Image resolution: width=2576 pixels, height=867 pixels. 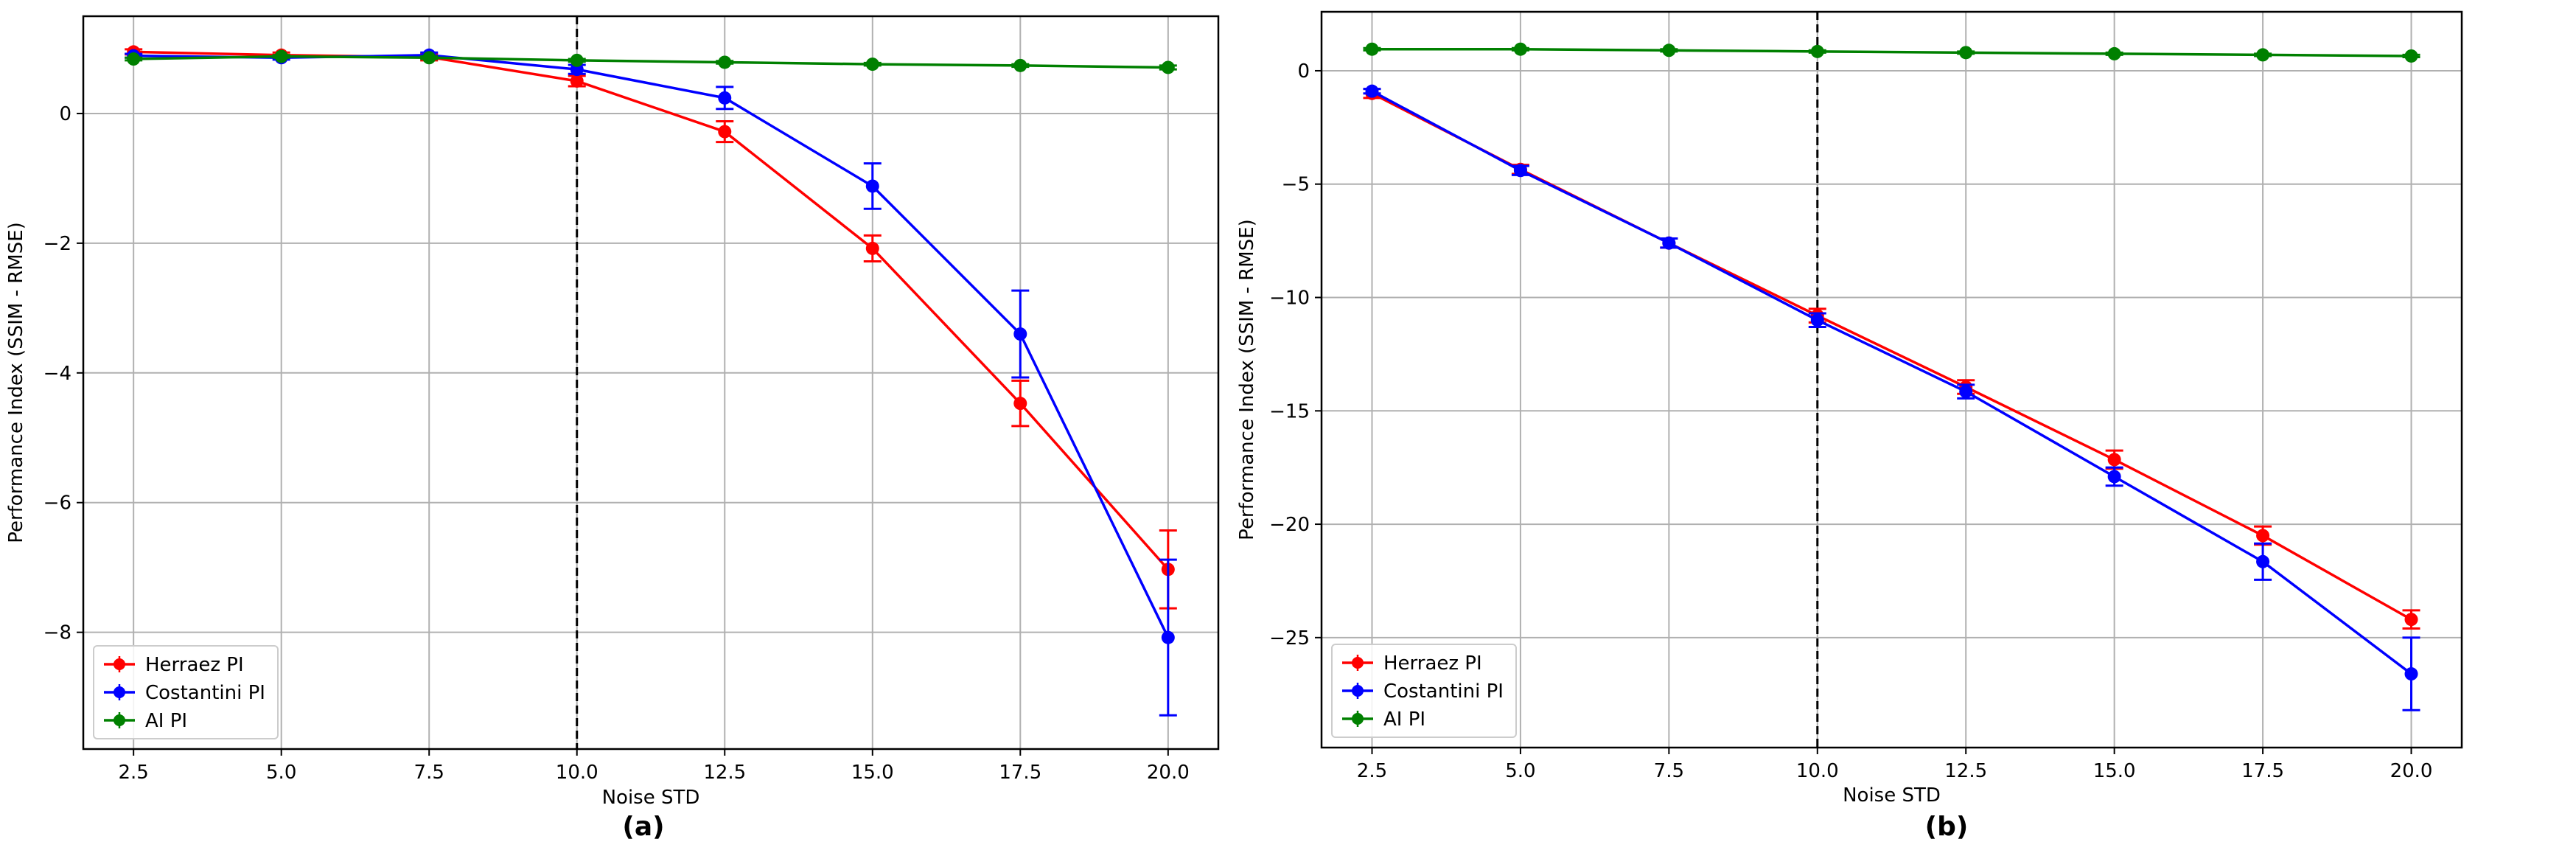 What do you see at coordinates (57, 503) in the screenshot?
I see `chart-a-y-tick-label-3: −6` at bounding box center [57, 503].